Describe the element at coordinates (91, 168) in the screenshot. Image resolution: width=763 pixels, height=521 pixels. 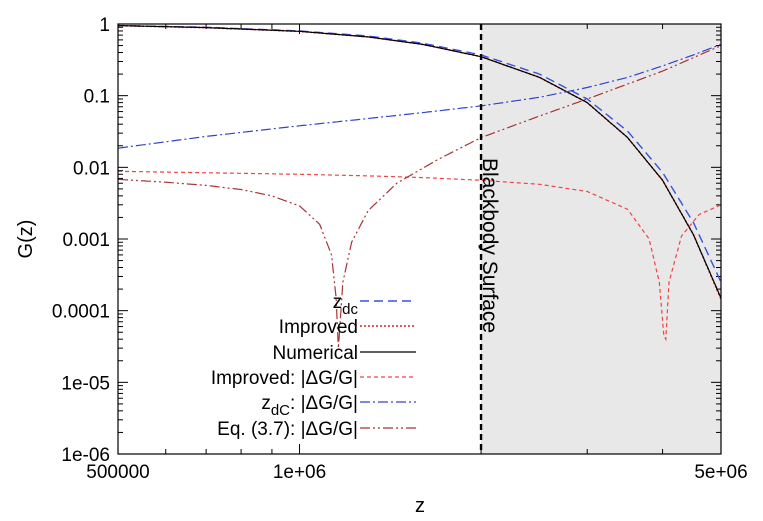
I see `y-tick-label: 0.01` at that location.